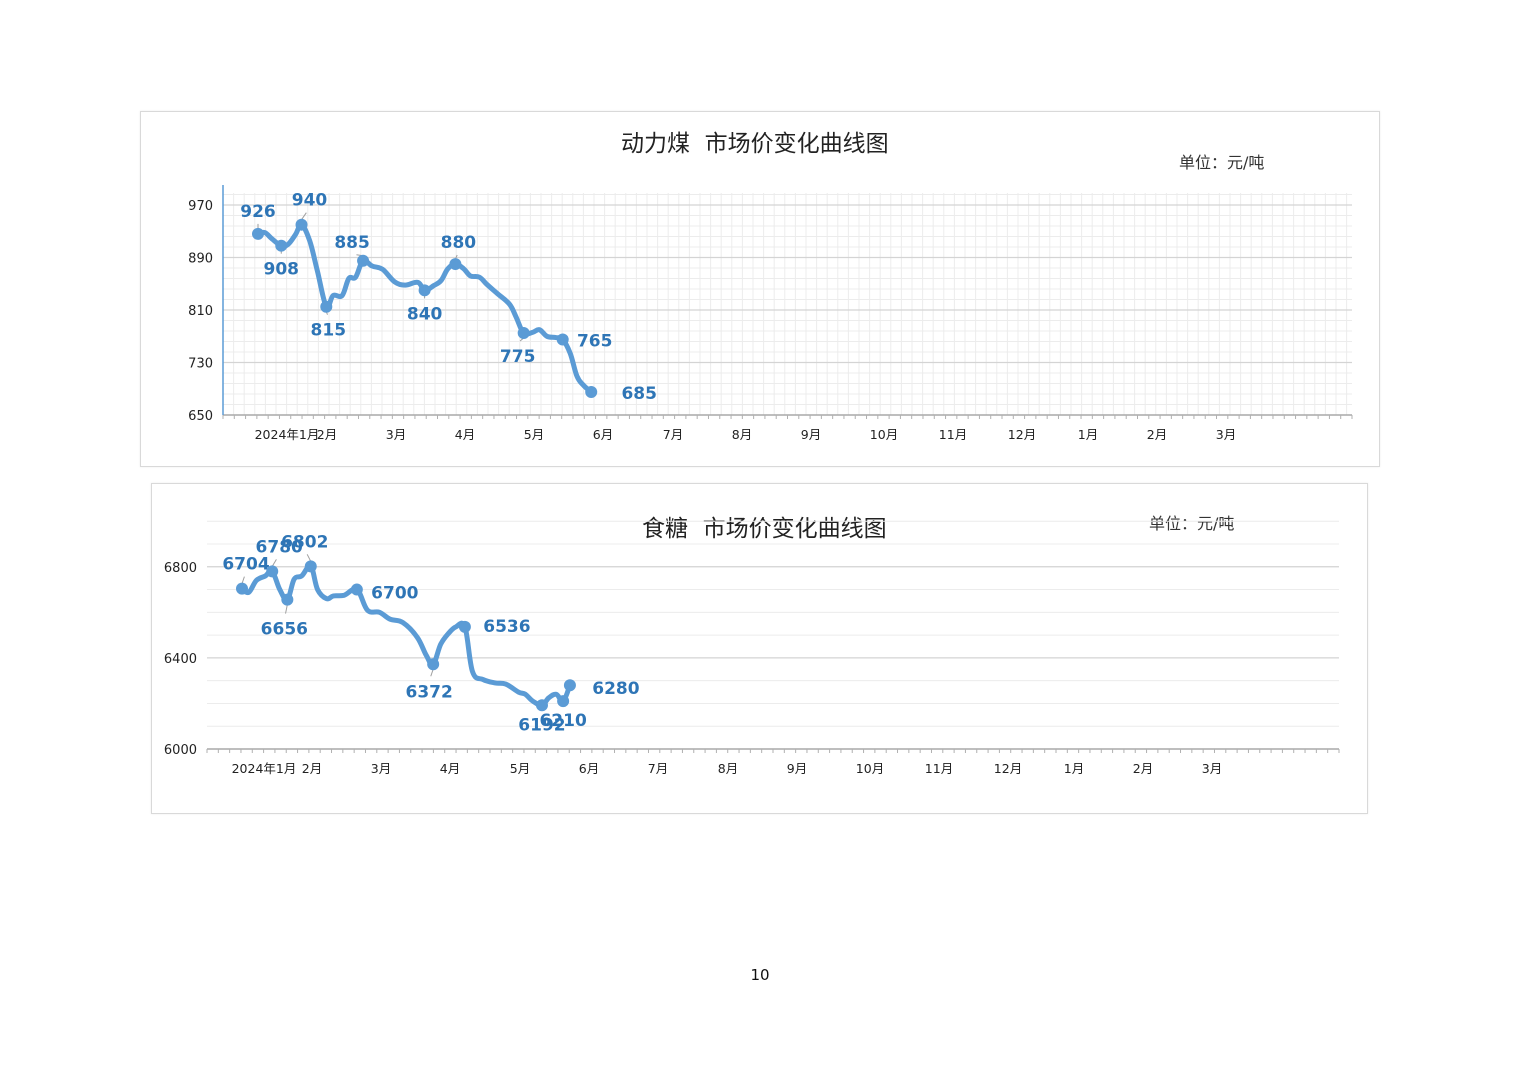 The width and height of the screenshot is (1520, 1074). Describe the element at coordinates (180, 568) in the screenshot. I see `y-tick-label: 6800` at that location.